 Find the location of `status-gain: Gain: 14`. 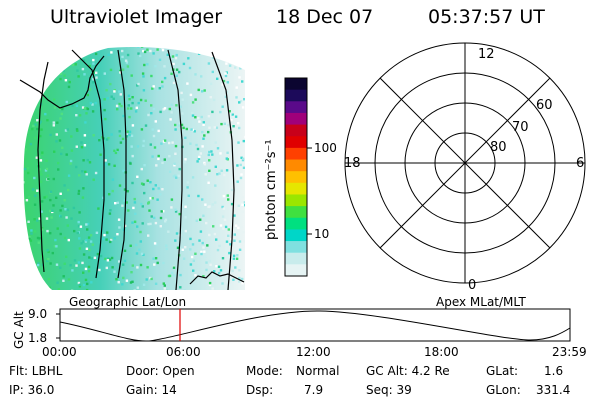

status-gain: Gain: 14 is located at coordinates (151, 390).